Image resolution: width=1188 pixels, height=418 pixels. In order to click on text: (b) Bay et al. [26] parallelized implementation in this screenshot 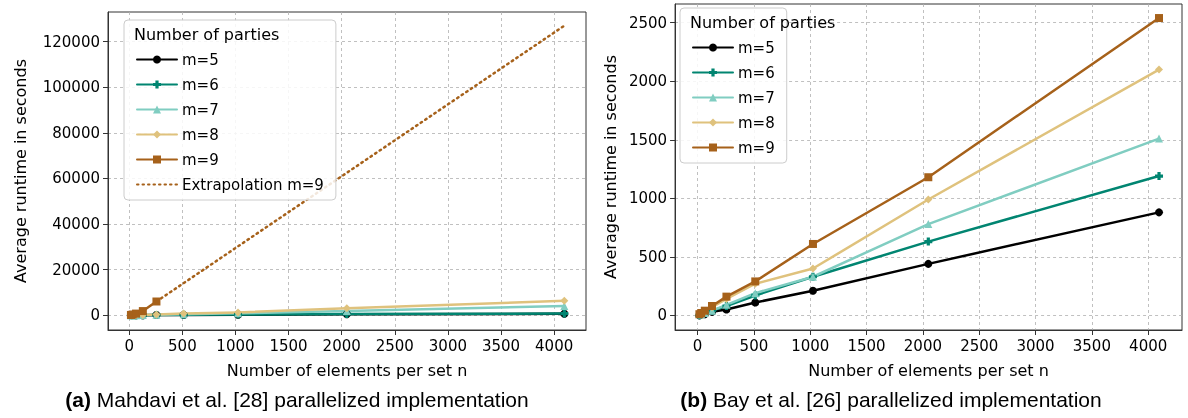, I will do `click(891, 399)`.